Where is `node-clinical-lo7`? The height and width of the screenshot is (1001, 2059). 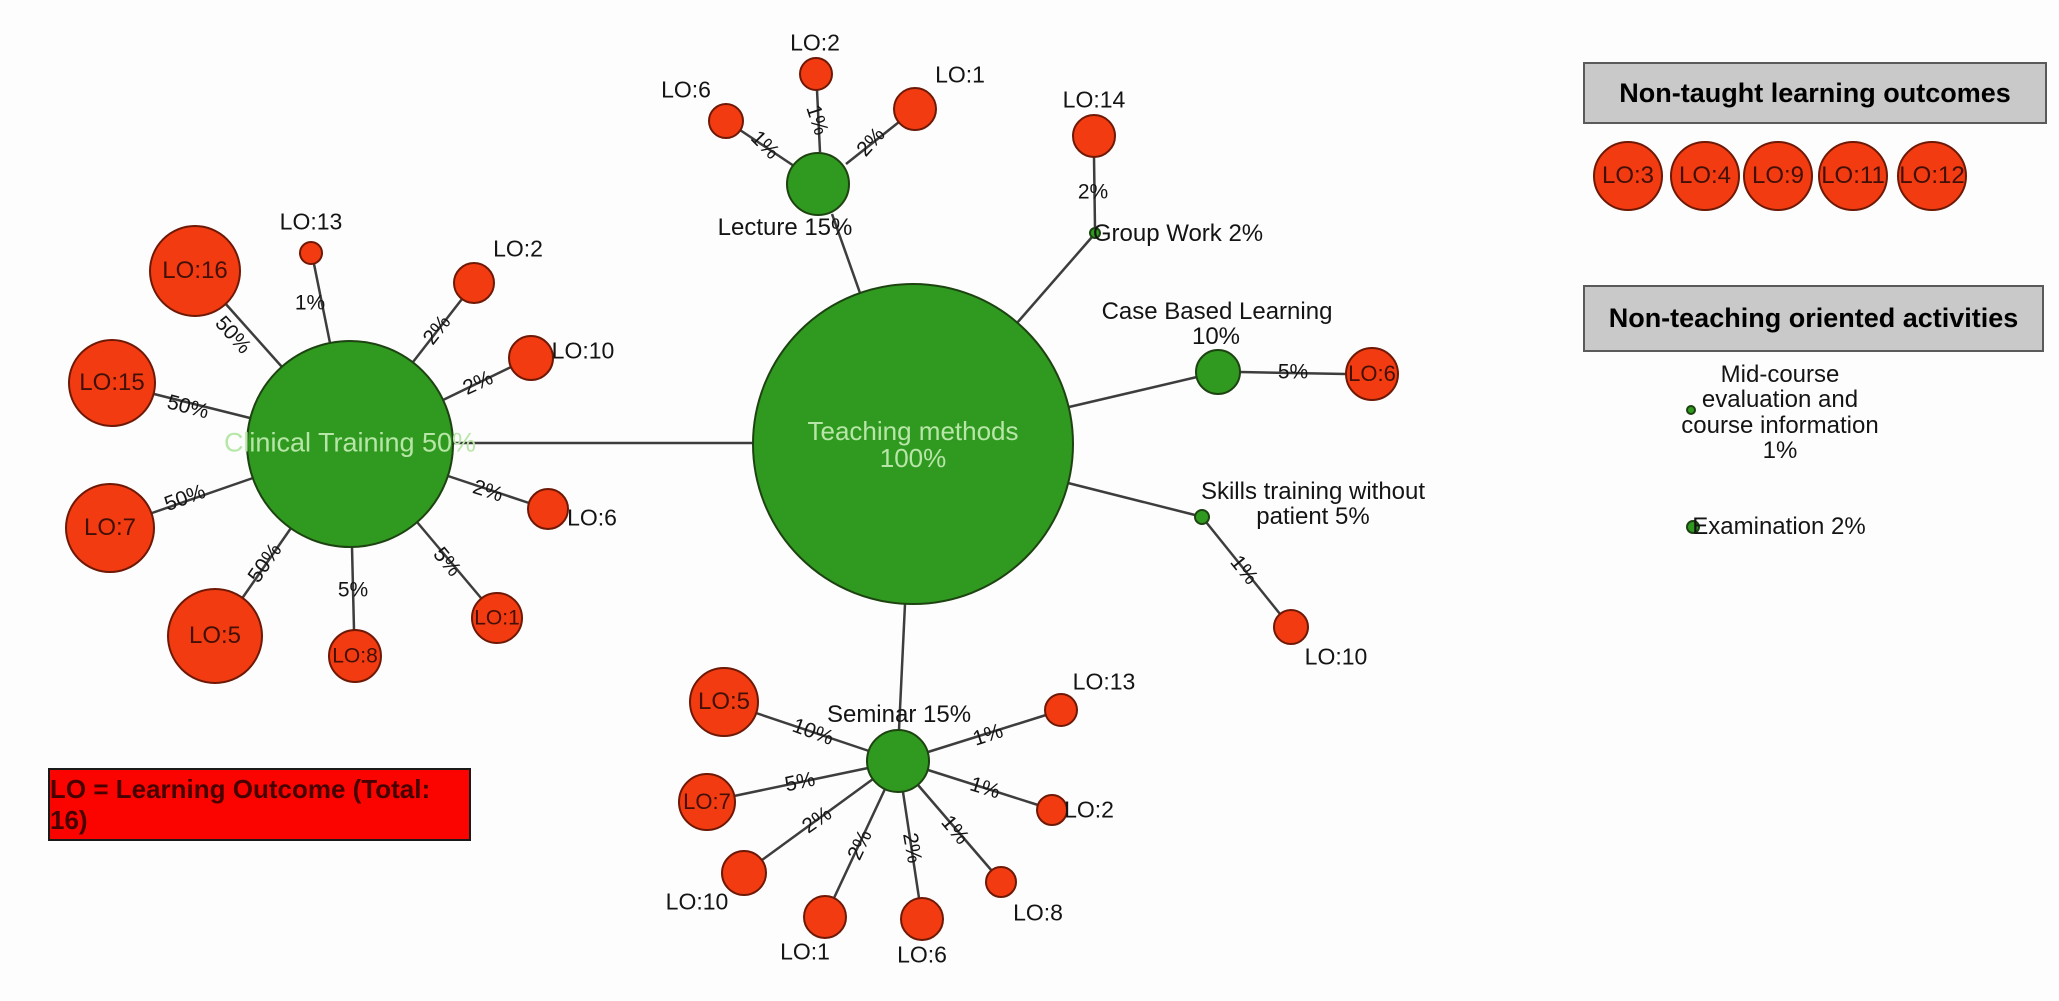
node-clinical-lo7 is located at coordinates (110, 528).